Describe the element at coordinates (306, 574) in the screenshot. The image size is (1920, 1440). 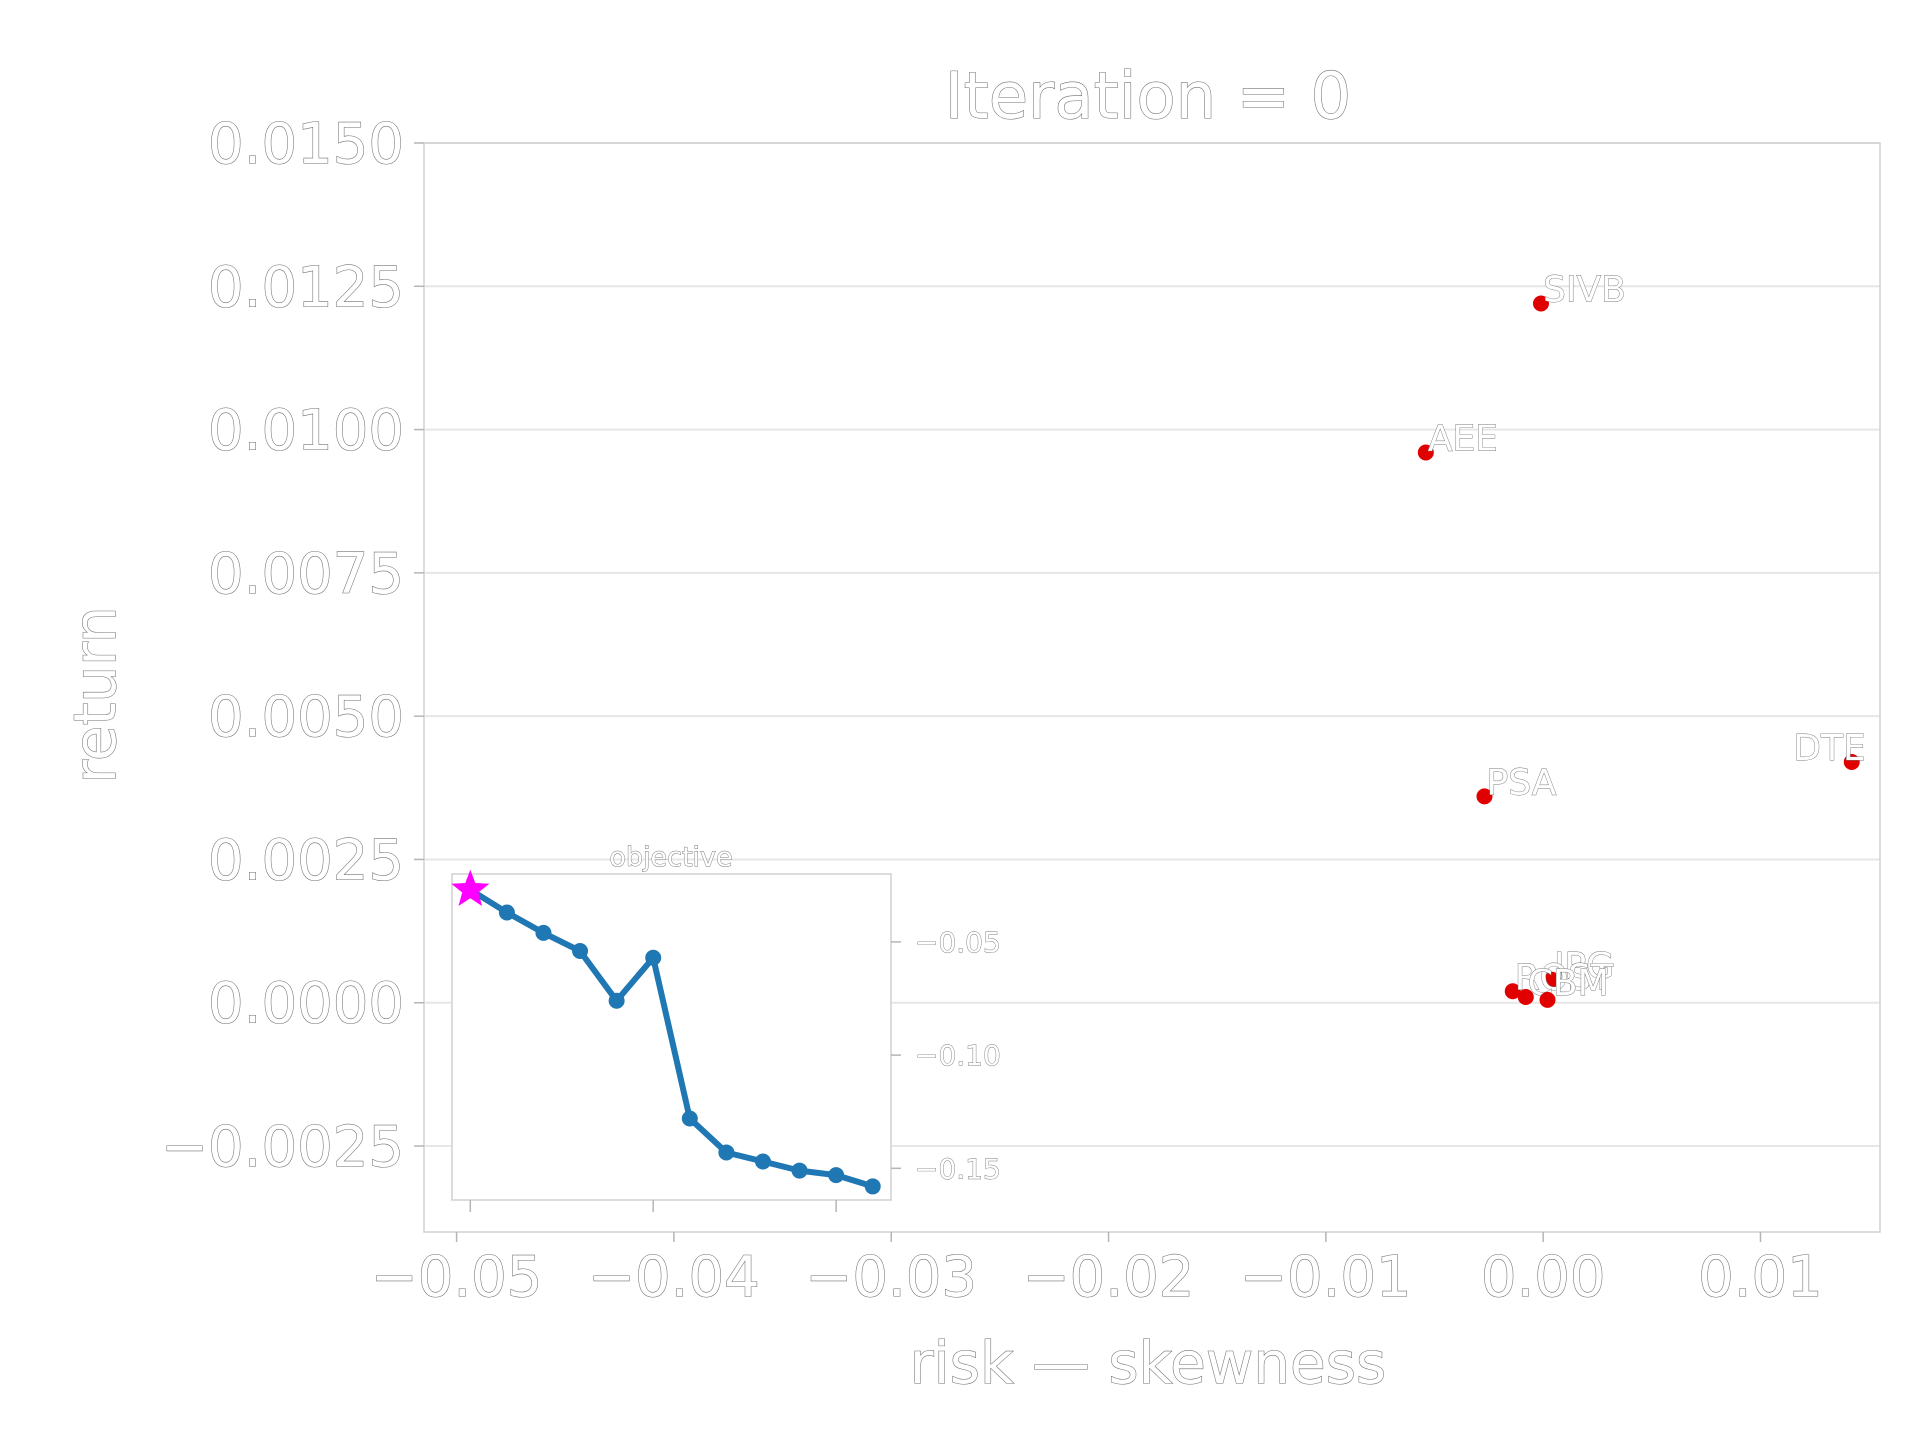
I see `y-tick-label: 0.0075` at that location.